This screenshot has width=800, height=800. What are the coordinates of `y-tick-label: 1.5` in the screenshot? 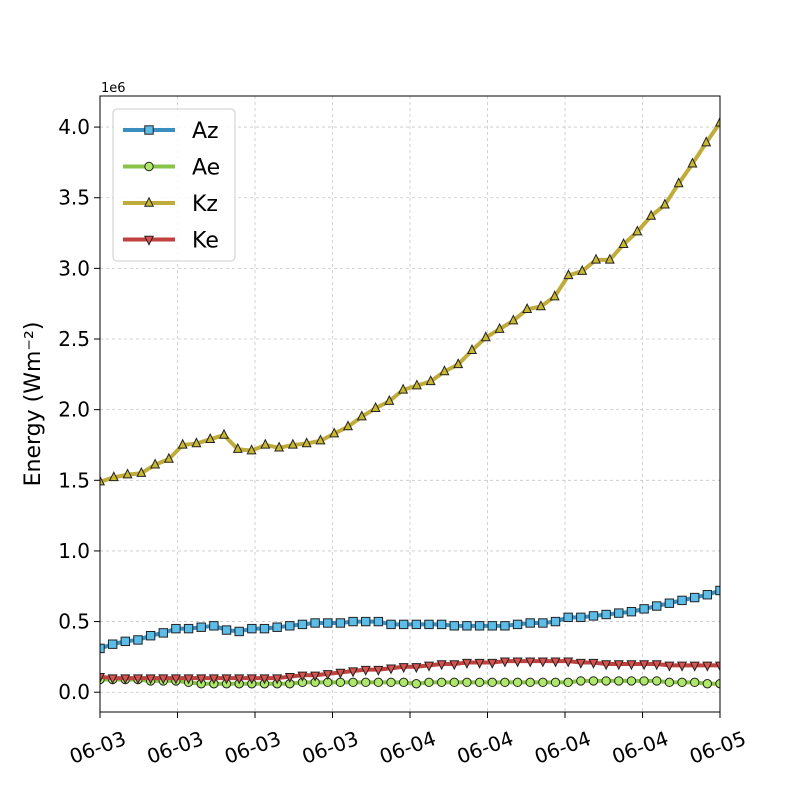 It's located at (74, 480).